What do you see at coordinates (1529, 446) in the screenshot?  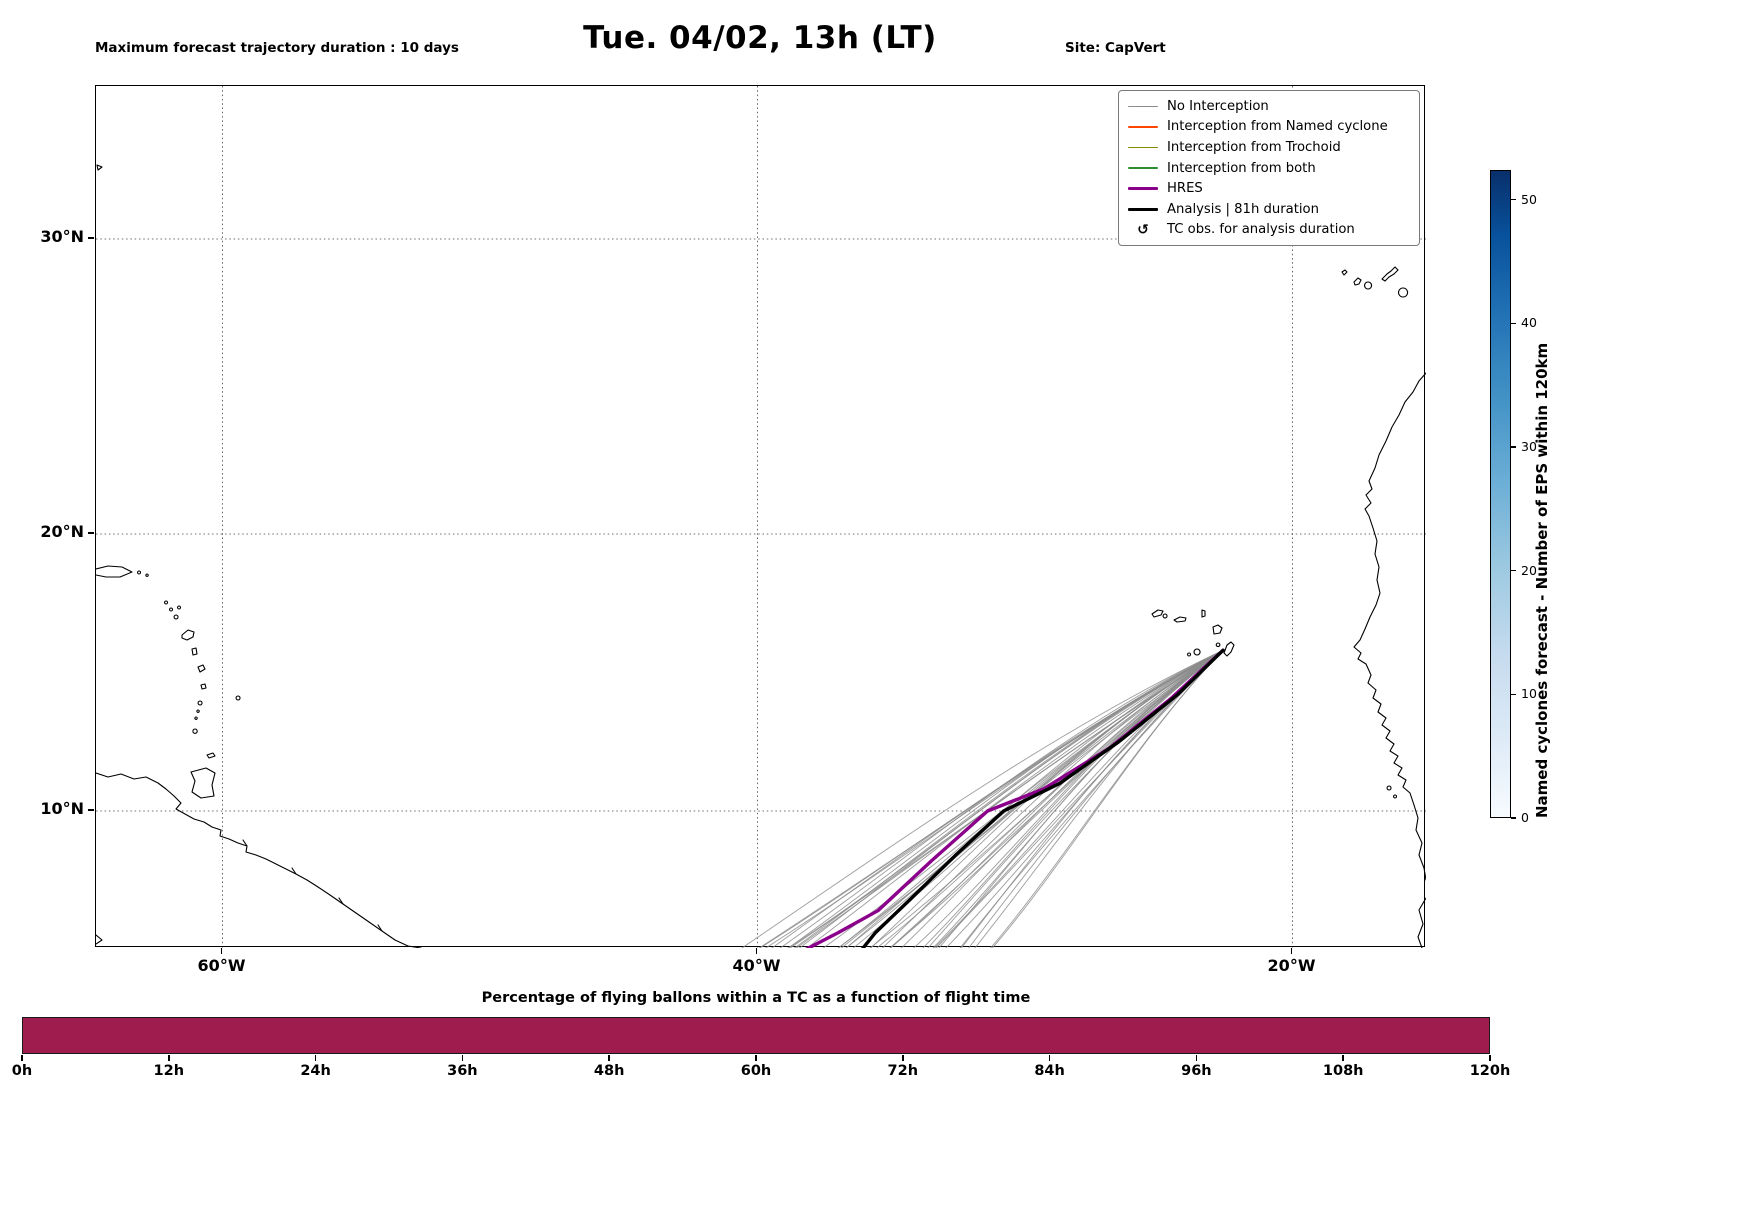 I see `colorbar-tick-label: 30` at bounding box center [1529, 446].